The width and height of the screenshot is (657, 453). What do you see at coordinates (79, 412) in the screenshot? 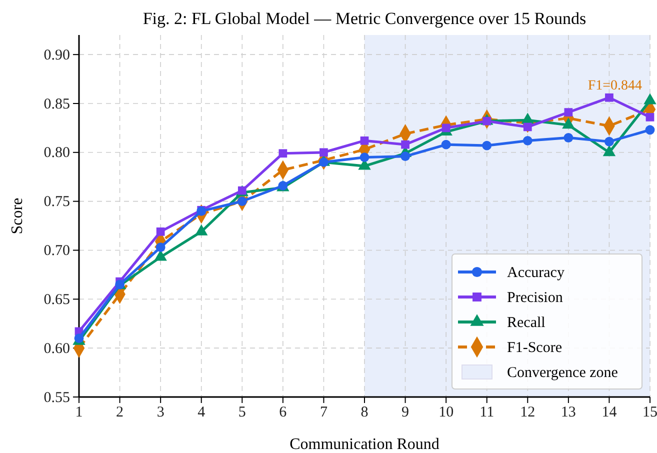
I see `x-tick-label: 1` at bounding box center [79, 412].